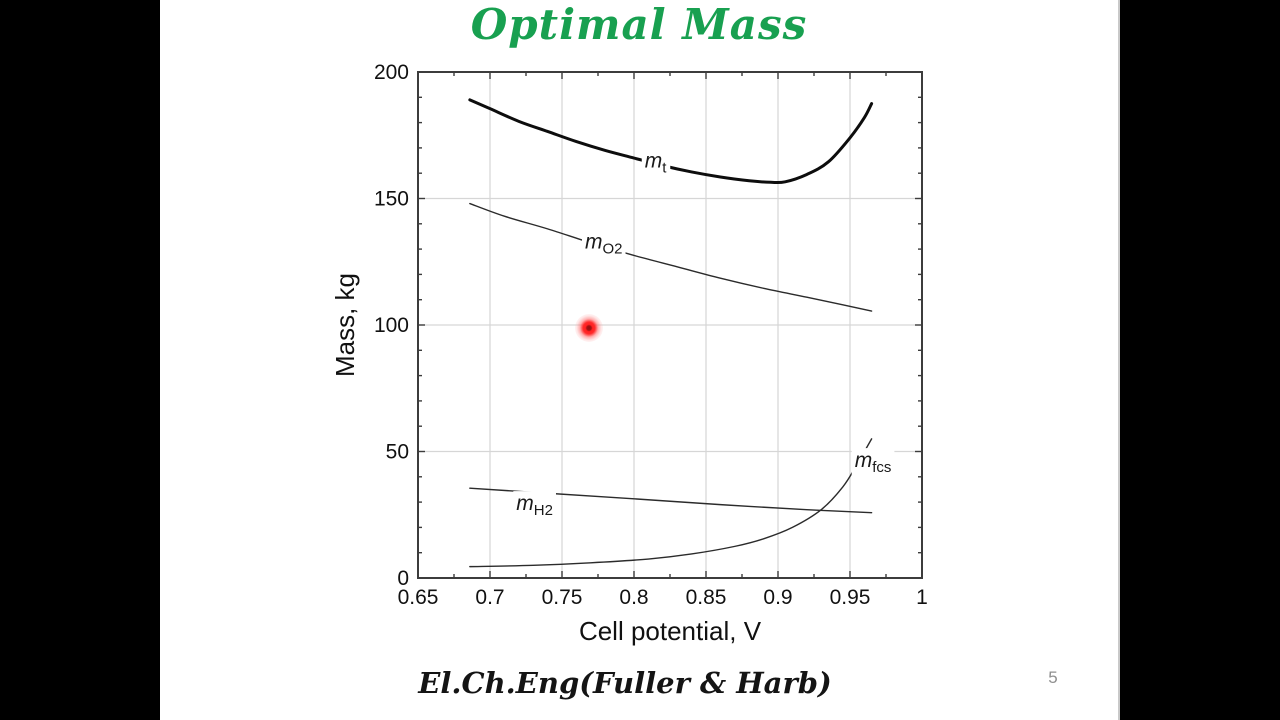 This screenshot has width=1280, height=720. Describe the element at coordinates (562, 597) in the screenshot. I see `x-tick-label: 0.75` at that location.